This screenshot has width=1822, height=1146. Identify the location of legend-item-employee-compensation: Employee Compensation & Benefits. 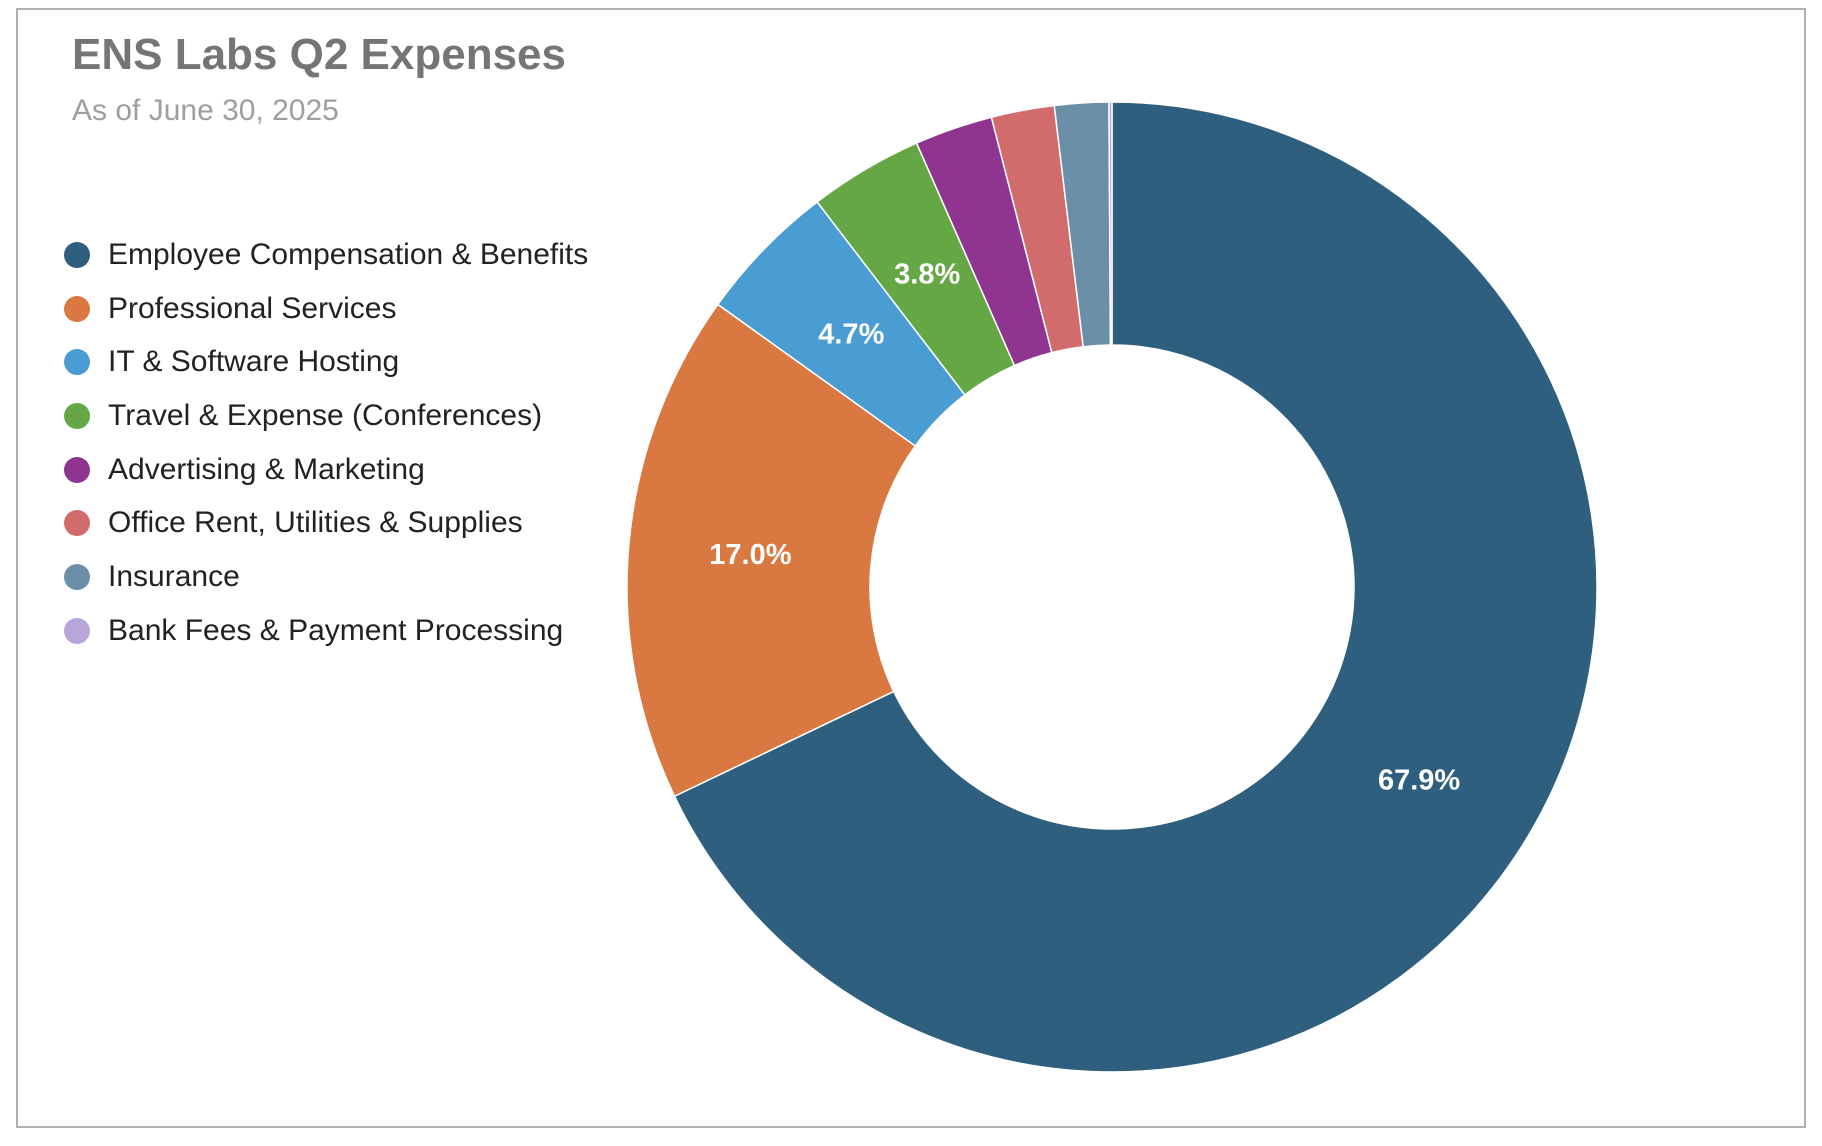
(326, 255).